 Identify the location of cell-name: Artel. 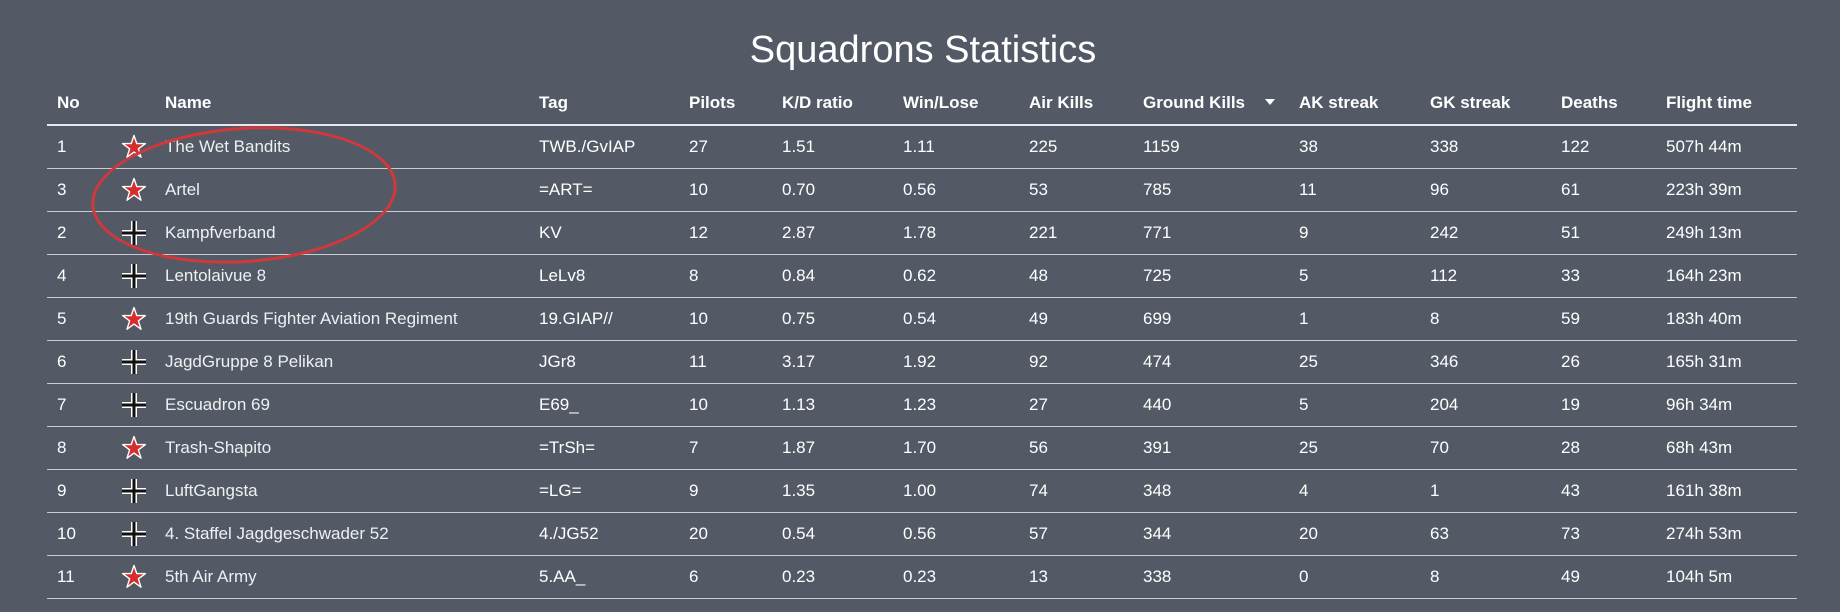
(342, 190).